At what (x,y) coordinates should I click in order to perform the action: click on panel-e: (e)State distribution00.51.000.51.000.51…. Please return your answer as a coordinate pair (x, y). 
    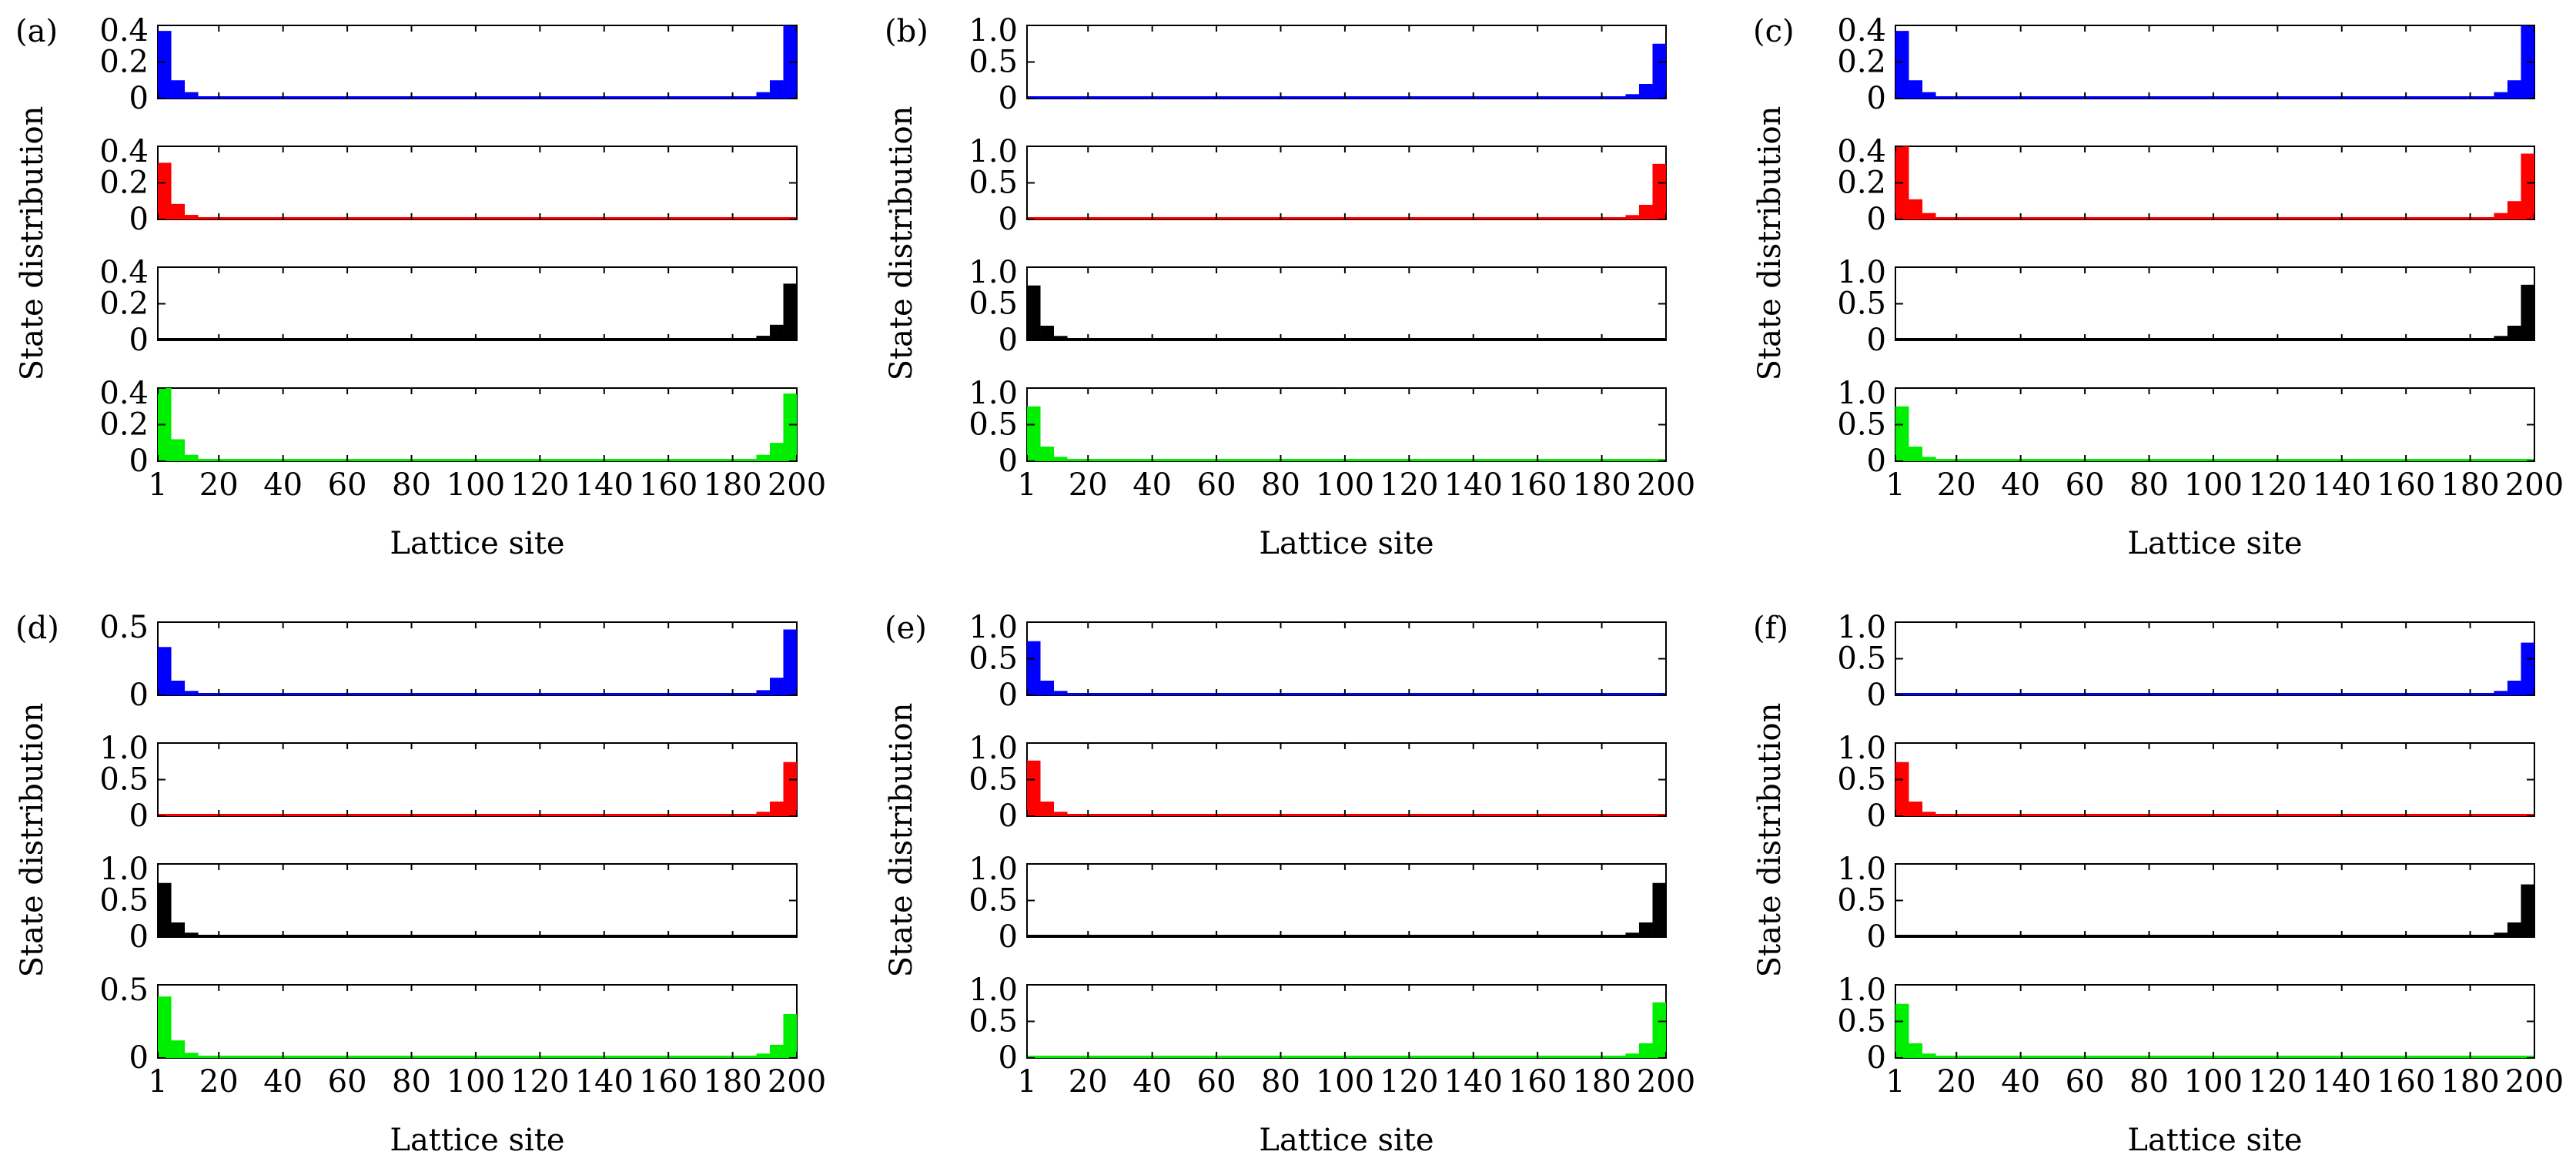
    Looking at the image, I should click on (1289, 884).